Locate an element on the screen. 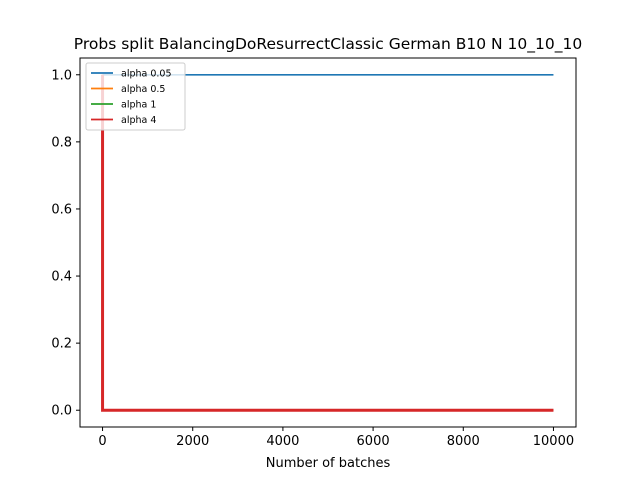  x-tick-label: 6000 is located at coordinates (373, 441).